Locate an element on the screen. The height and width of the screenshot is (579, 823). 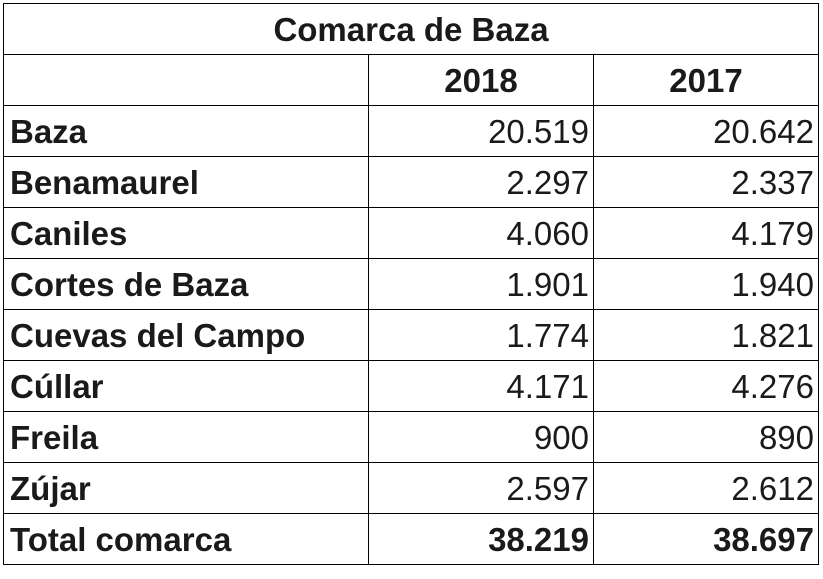
municipality-name: Zújar is located at coordinates (186, 488).